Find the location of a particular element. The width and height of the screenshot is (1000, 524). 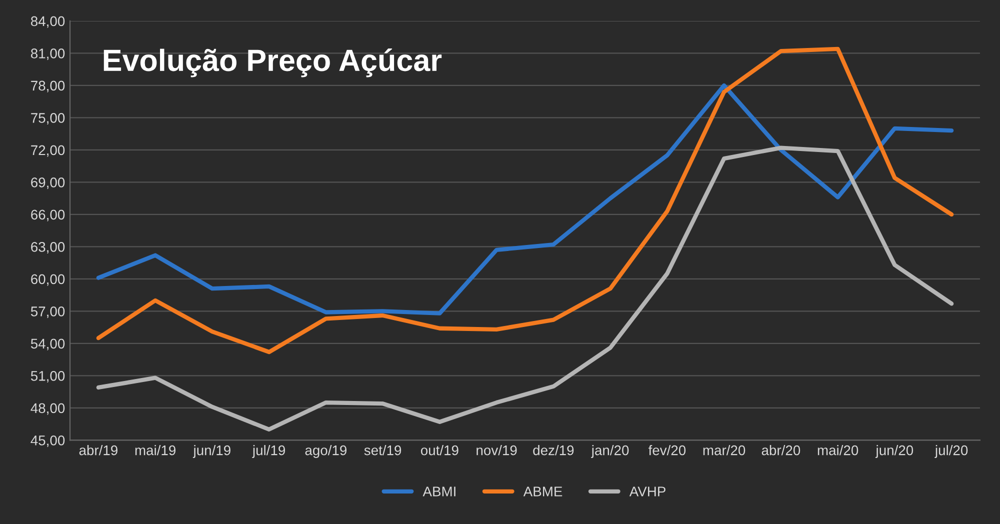

x-tick-label: jan/20 is located at coordinates (610, 451).